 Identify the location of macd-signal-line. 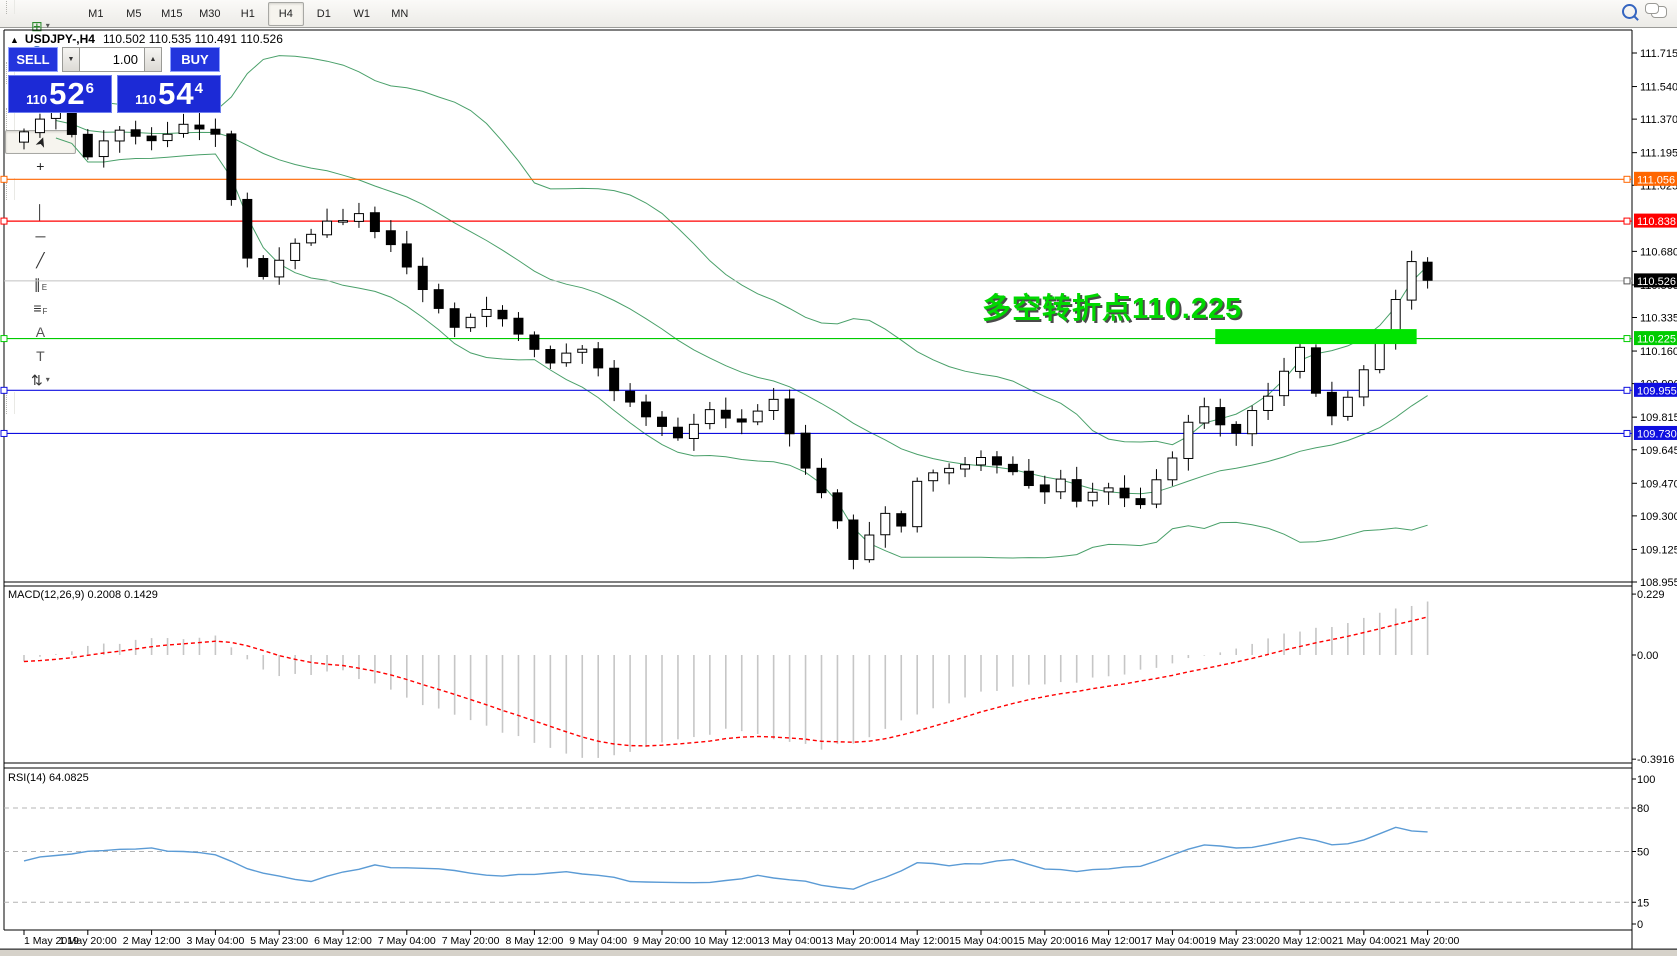
(725, 681).